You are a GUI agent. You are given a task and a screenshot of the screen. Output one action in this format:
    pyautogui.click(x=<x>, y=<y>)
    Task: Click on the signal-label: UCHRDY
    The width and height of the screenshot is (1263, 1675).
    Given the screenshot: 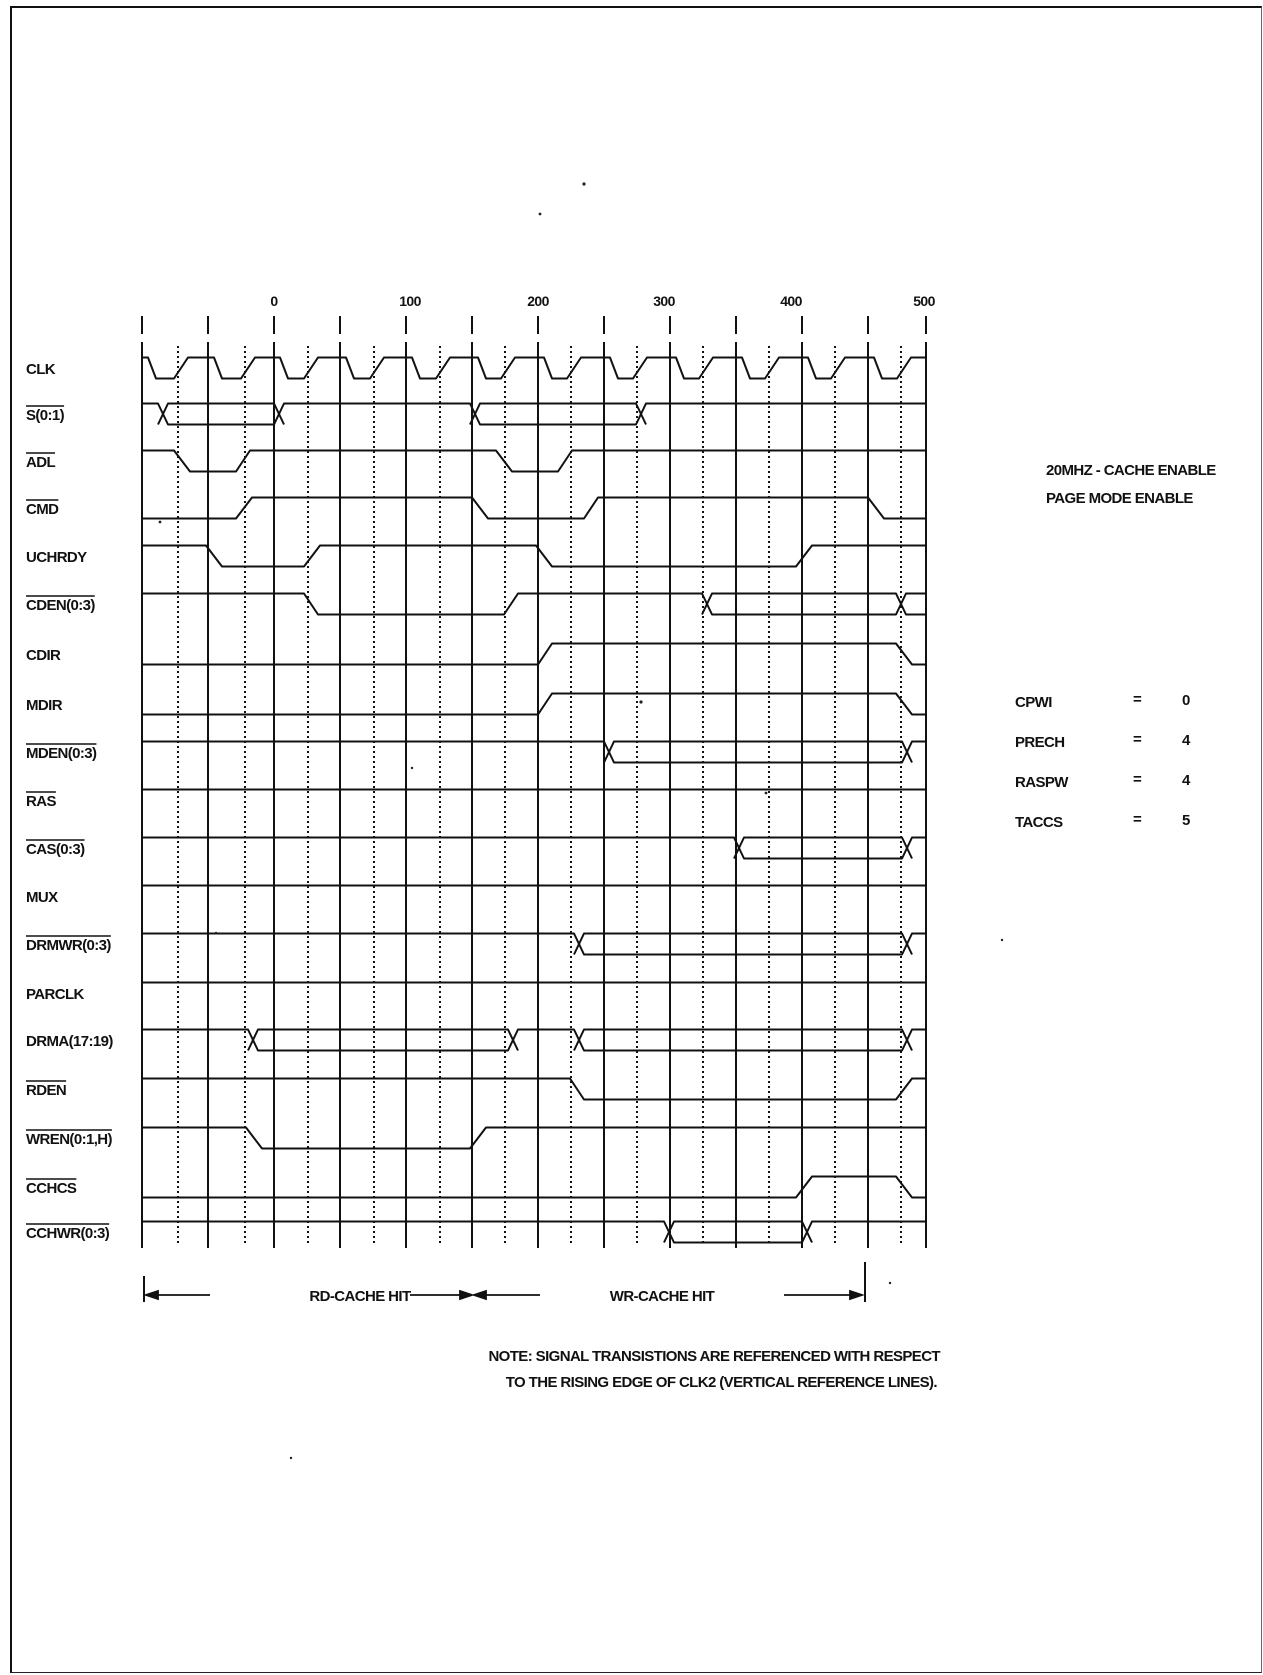 What is the action you would take?
    pyautogui.click(x=56, y=557)
    